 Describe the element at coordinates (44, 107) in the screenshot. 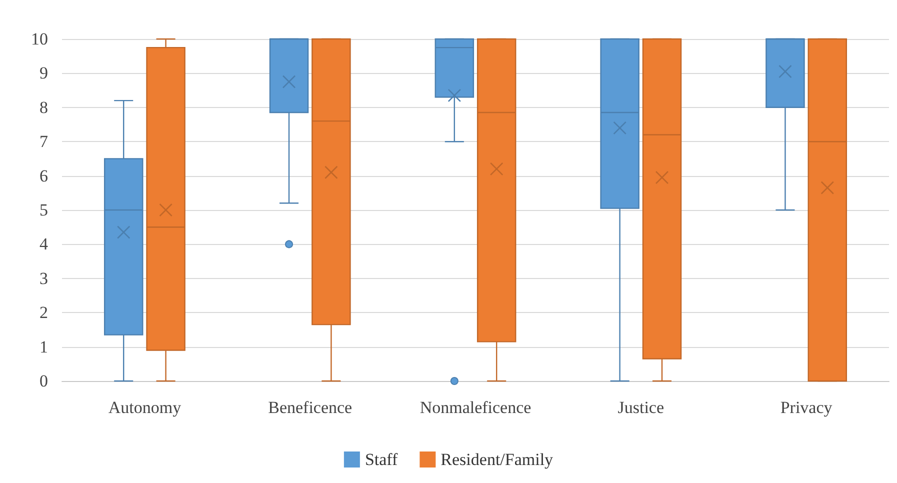

I see `y-tick-label: 8` at that location.